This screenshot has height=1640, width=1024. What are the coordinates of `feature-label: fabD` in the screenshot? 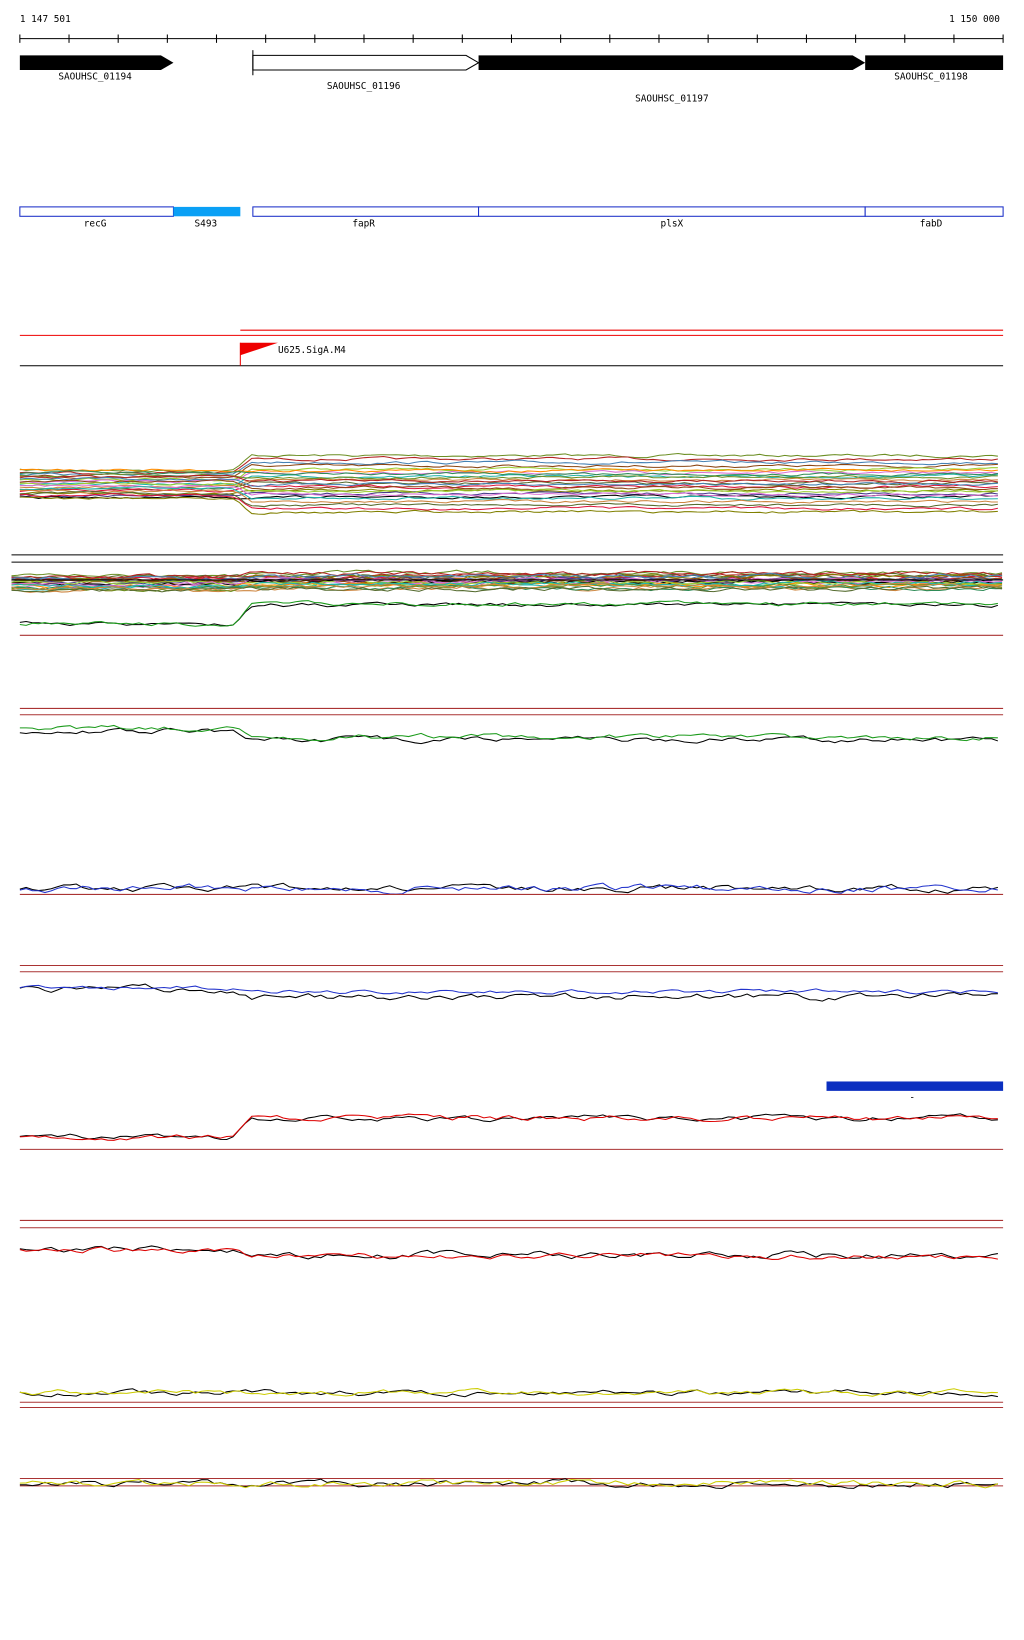 It's located at (931, 224).